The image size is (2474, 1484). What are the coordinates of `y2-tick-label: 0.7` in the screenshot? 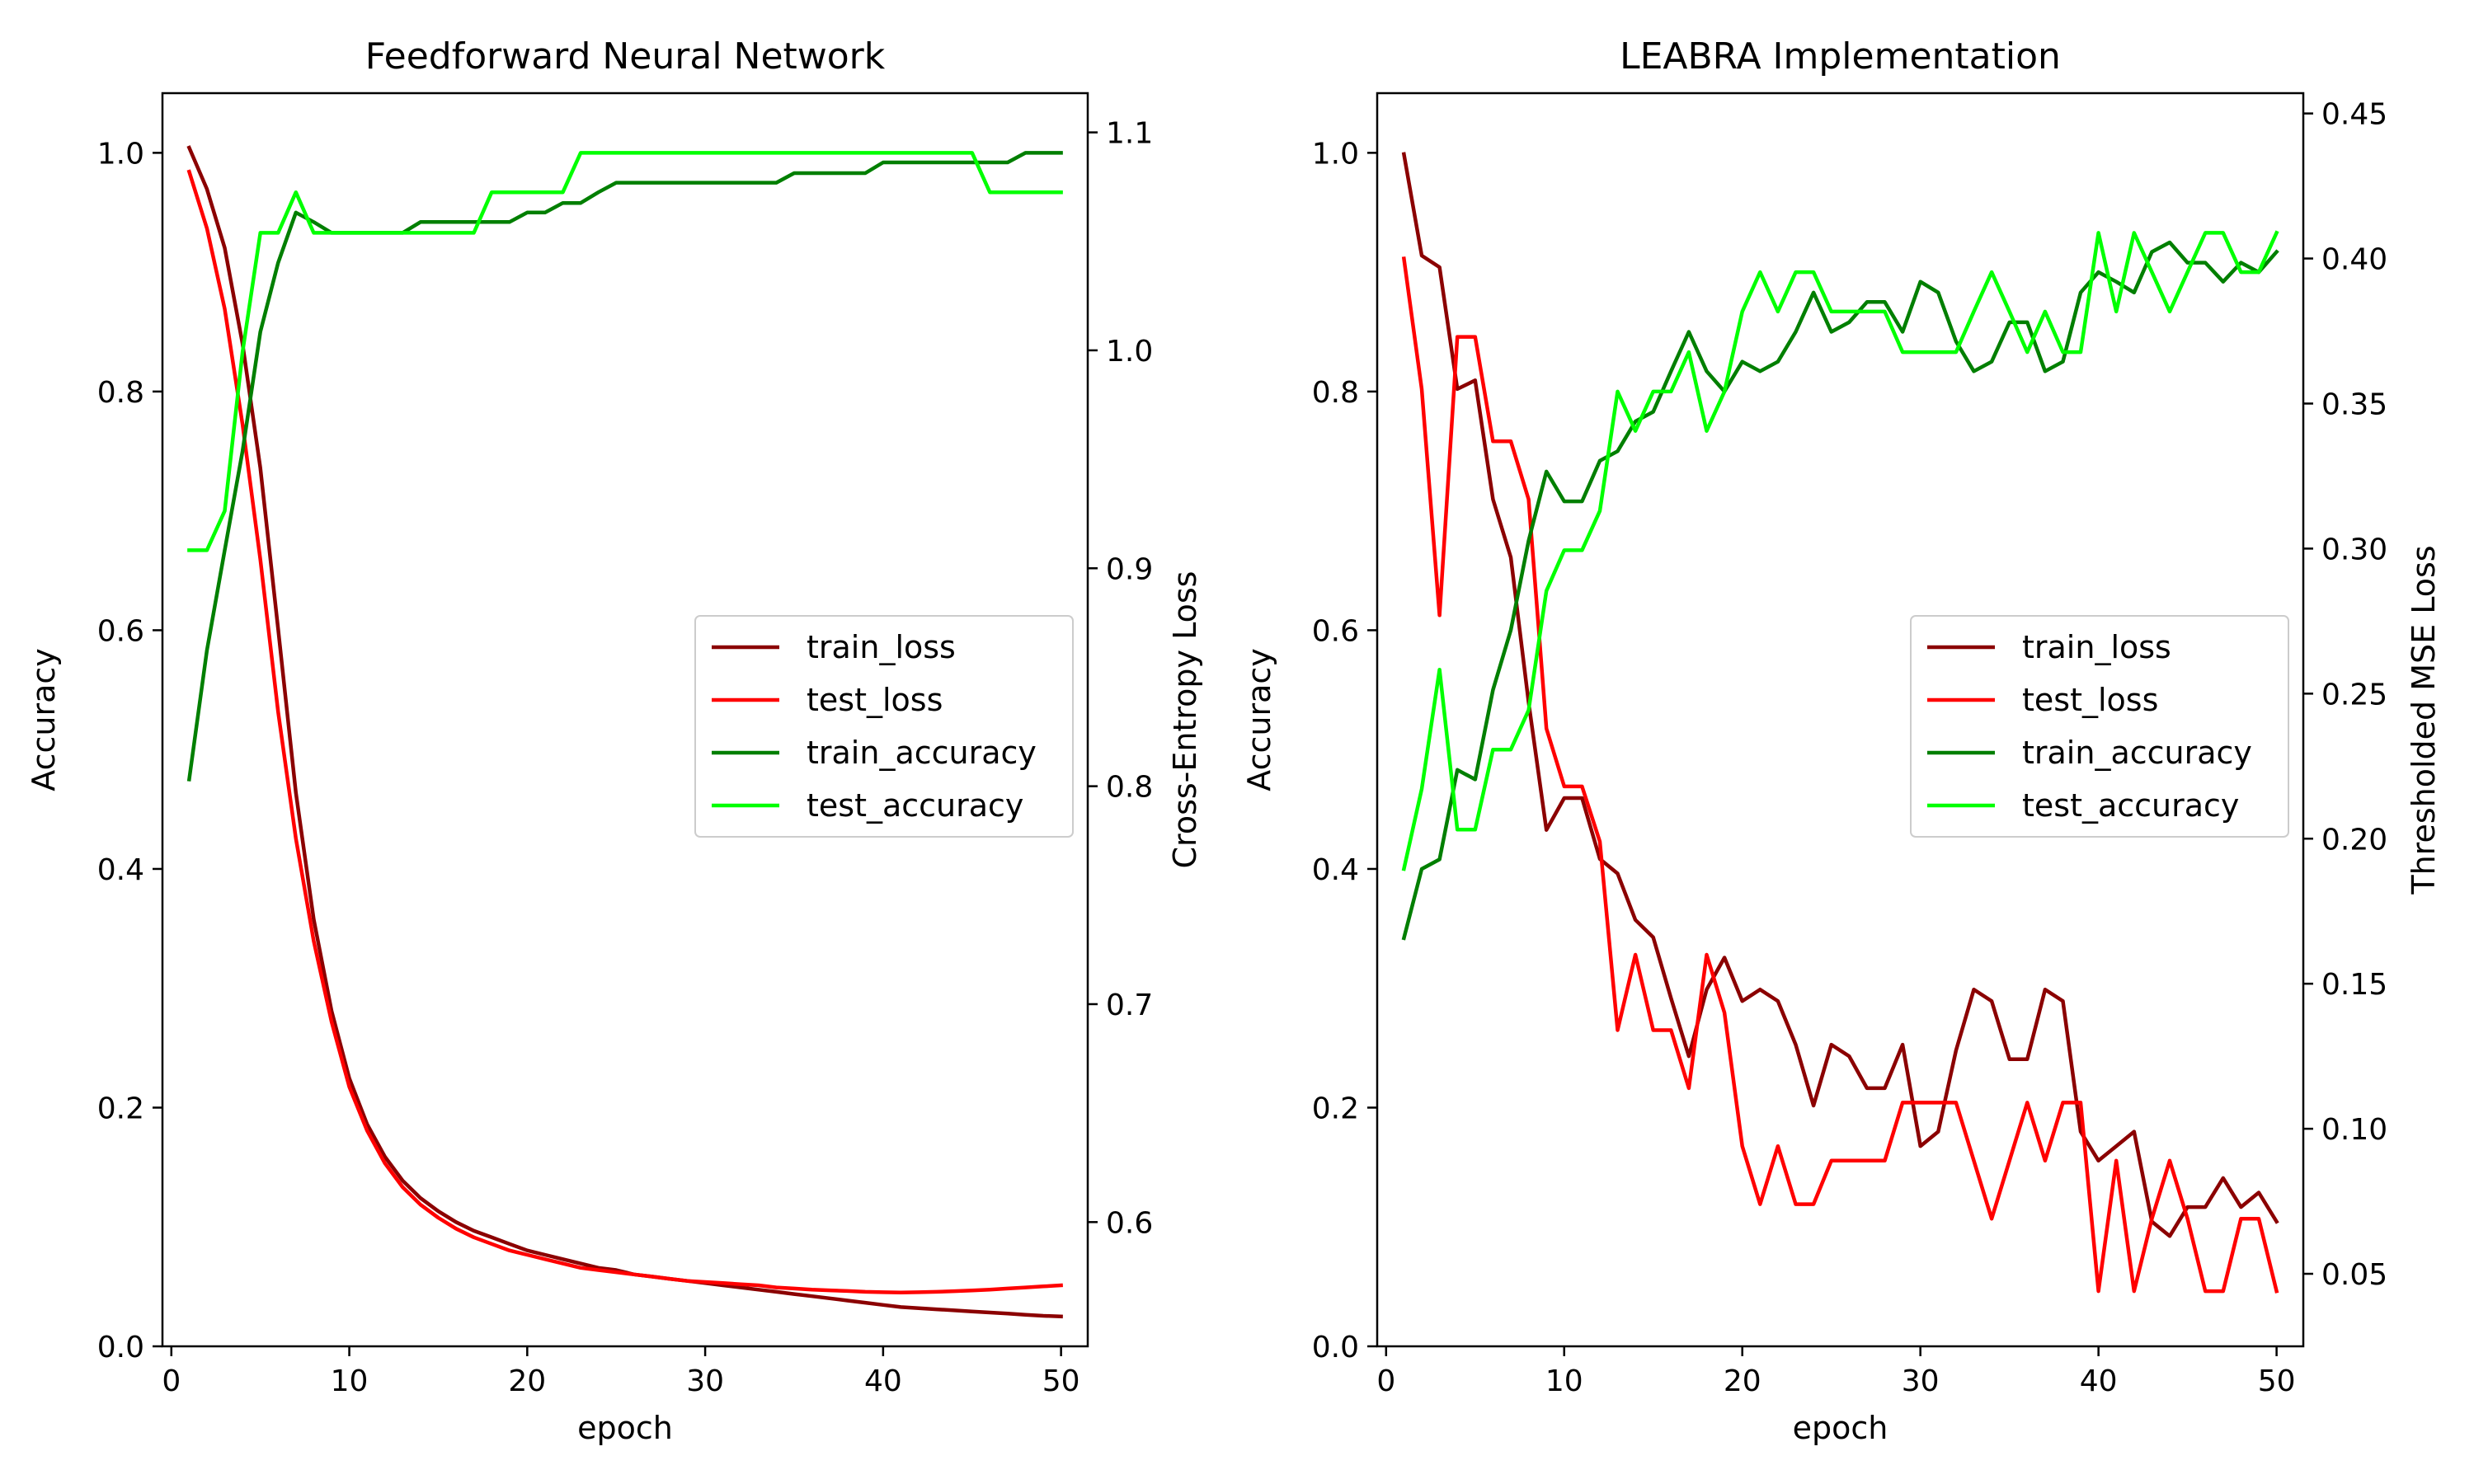 It's located at (1129, 1006).